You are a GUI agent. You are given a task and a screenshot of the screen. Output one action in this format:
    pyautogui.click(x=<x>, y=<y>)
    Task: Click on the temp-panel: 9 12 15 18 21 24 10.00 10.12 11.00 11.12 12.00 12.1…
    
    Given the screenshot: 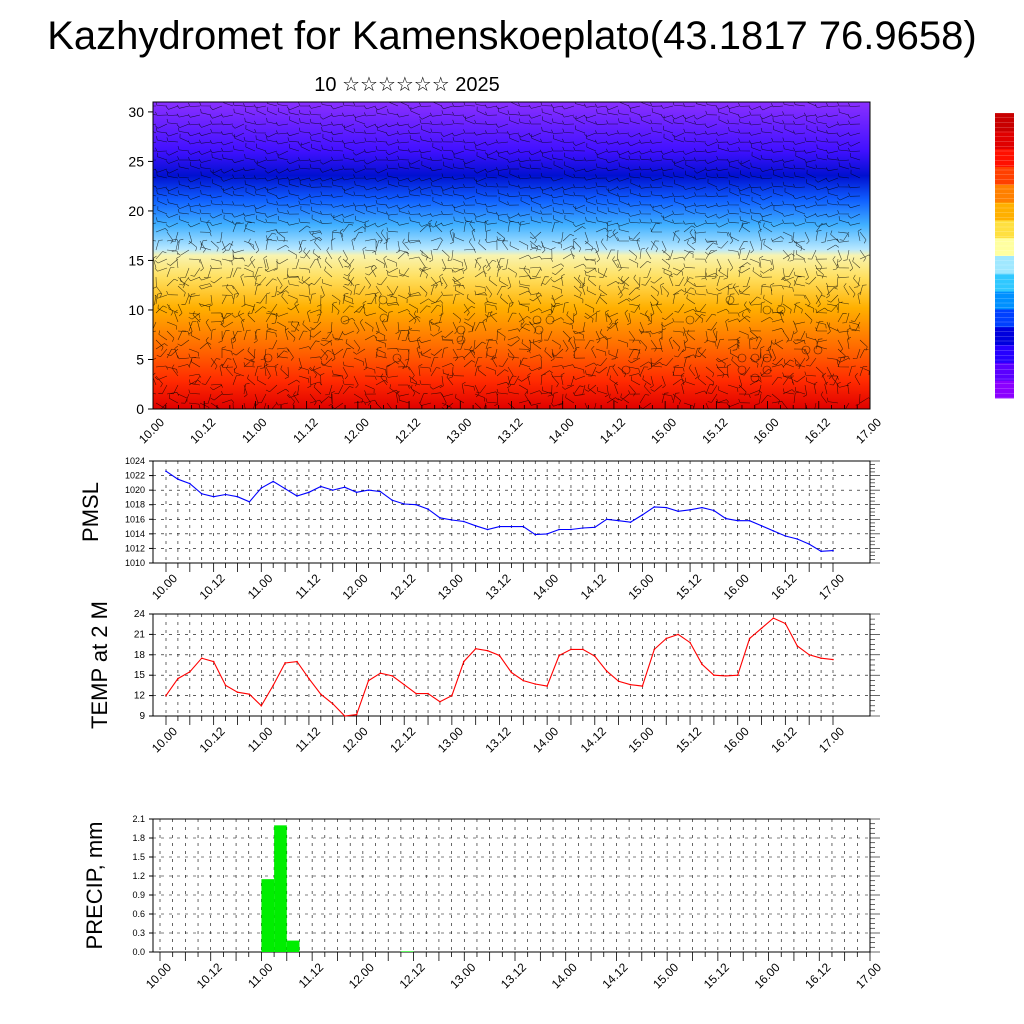 What is the action you would take?
    pyautogui.click(x=483, y=678)
    